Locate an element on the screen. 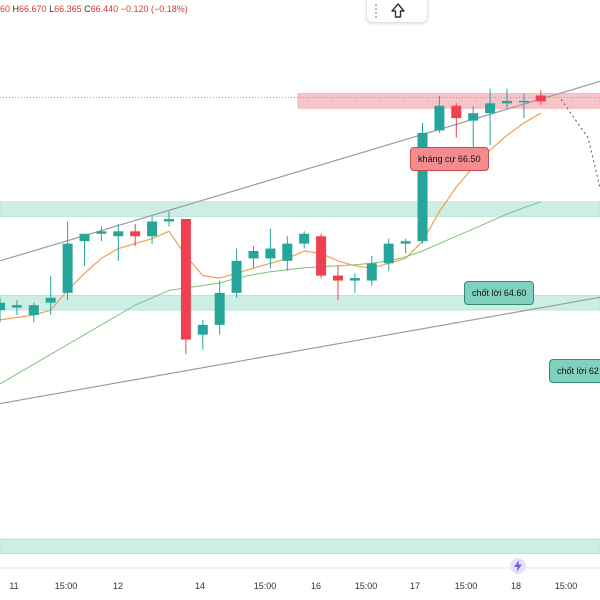 The image size is (600, 600). ohlc-low: 66.365 is located at coordinates (68, 9).